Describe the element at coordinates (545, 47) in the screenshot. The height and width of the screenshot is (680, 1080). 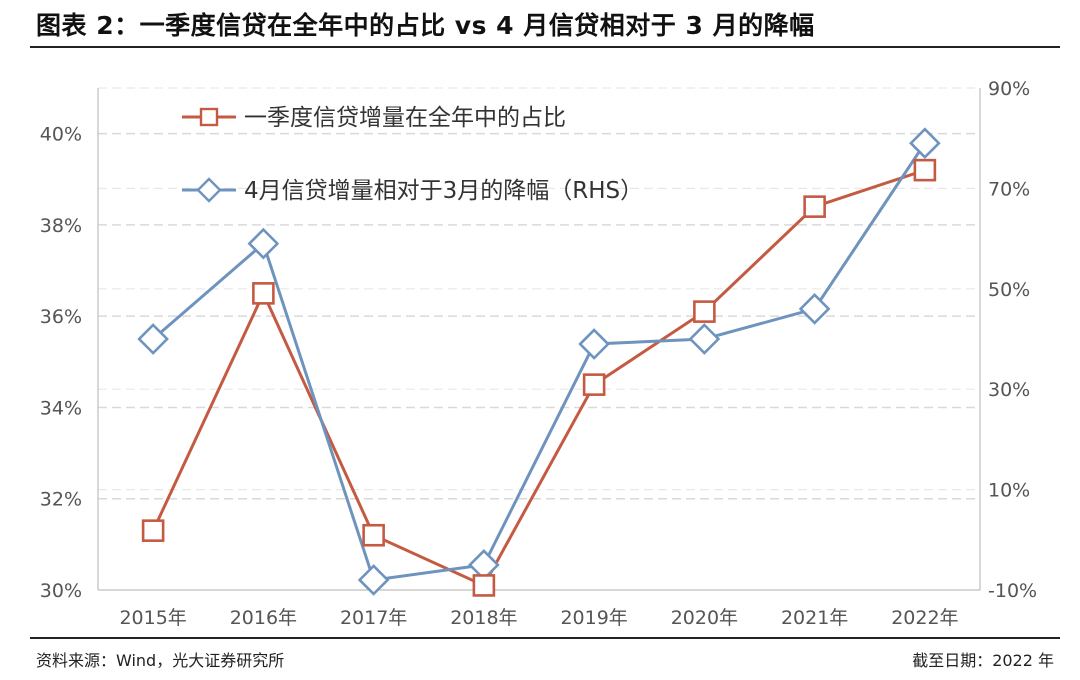
I see `title-rule` at that location.